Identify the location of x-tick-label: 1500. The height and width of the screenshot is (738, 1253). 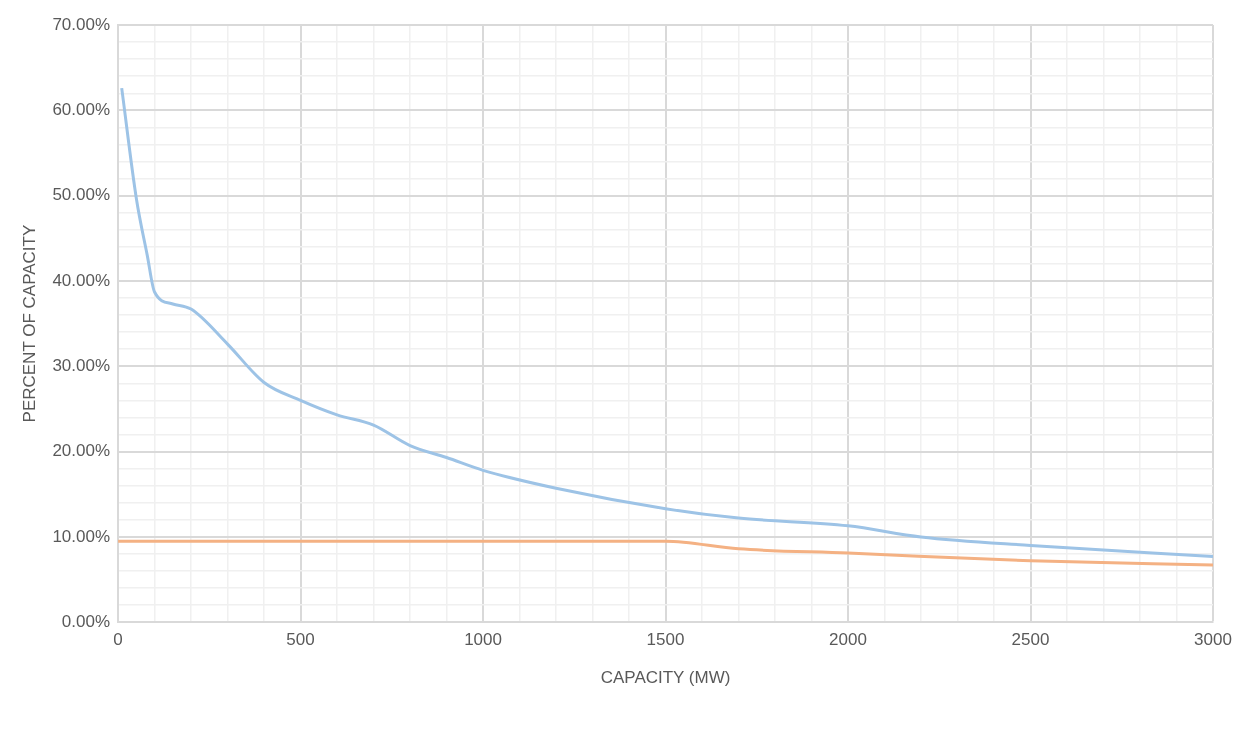
(665, 640).